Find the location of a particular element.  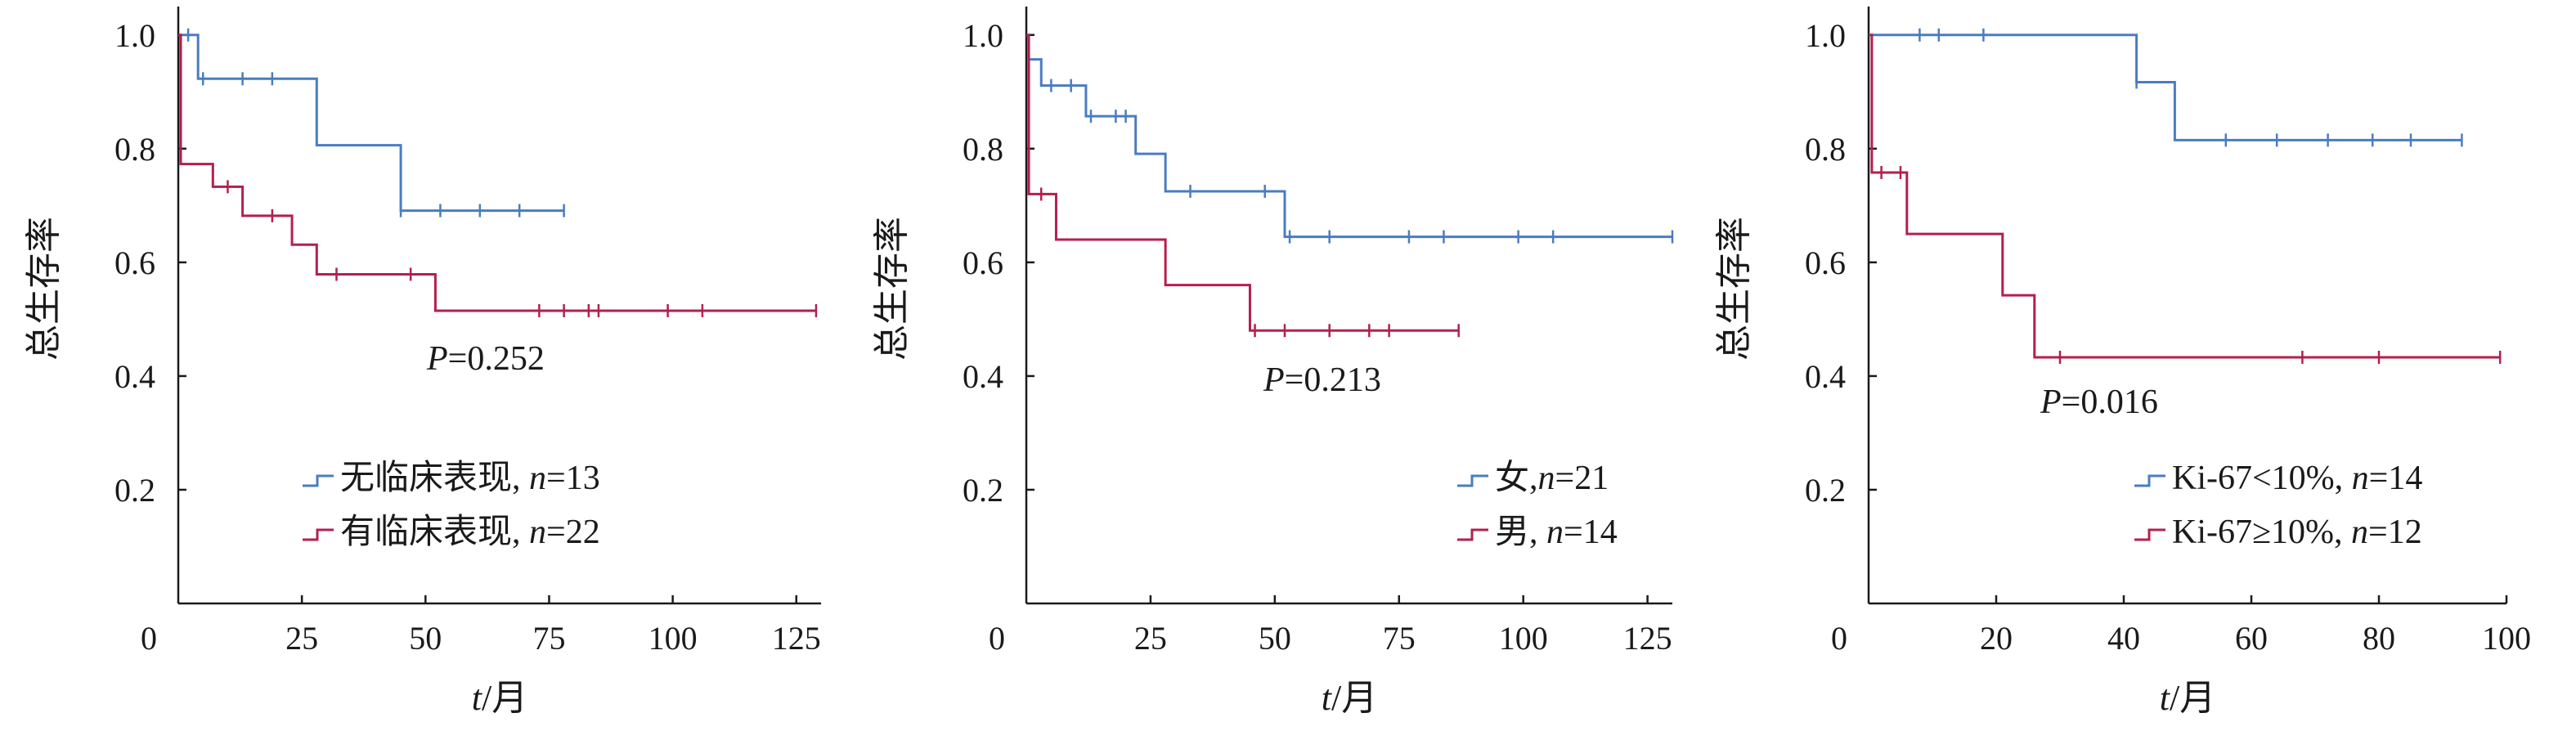

x-tick-label: 80 is located at coordinates (2379, 638).